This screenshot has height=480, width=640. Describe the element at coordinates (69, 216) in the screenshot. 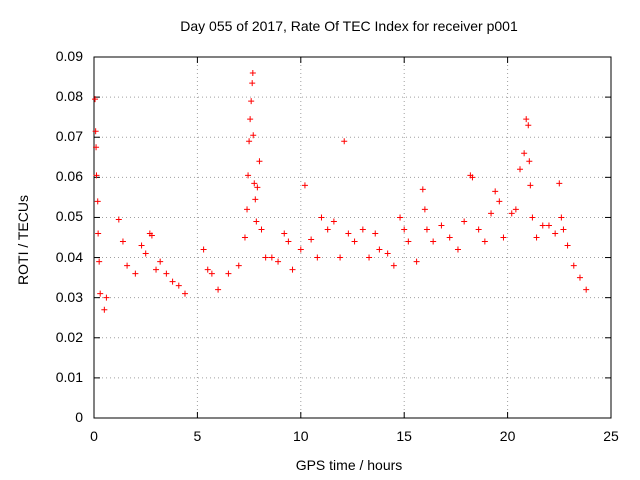

I see `y-tick-label: 0.05` at that location.